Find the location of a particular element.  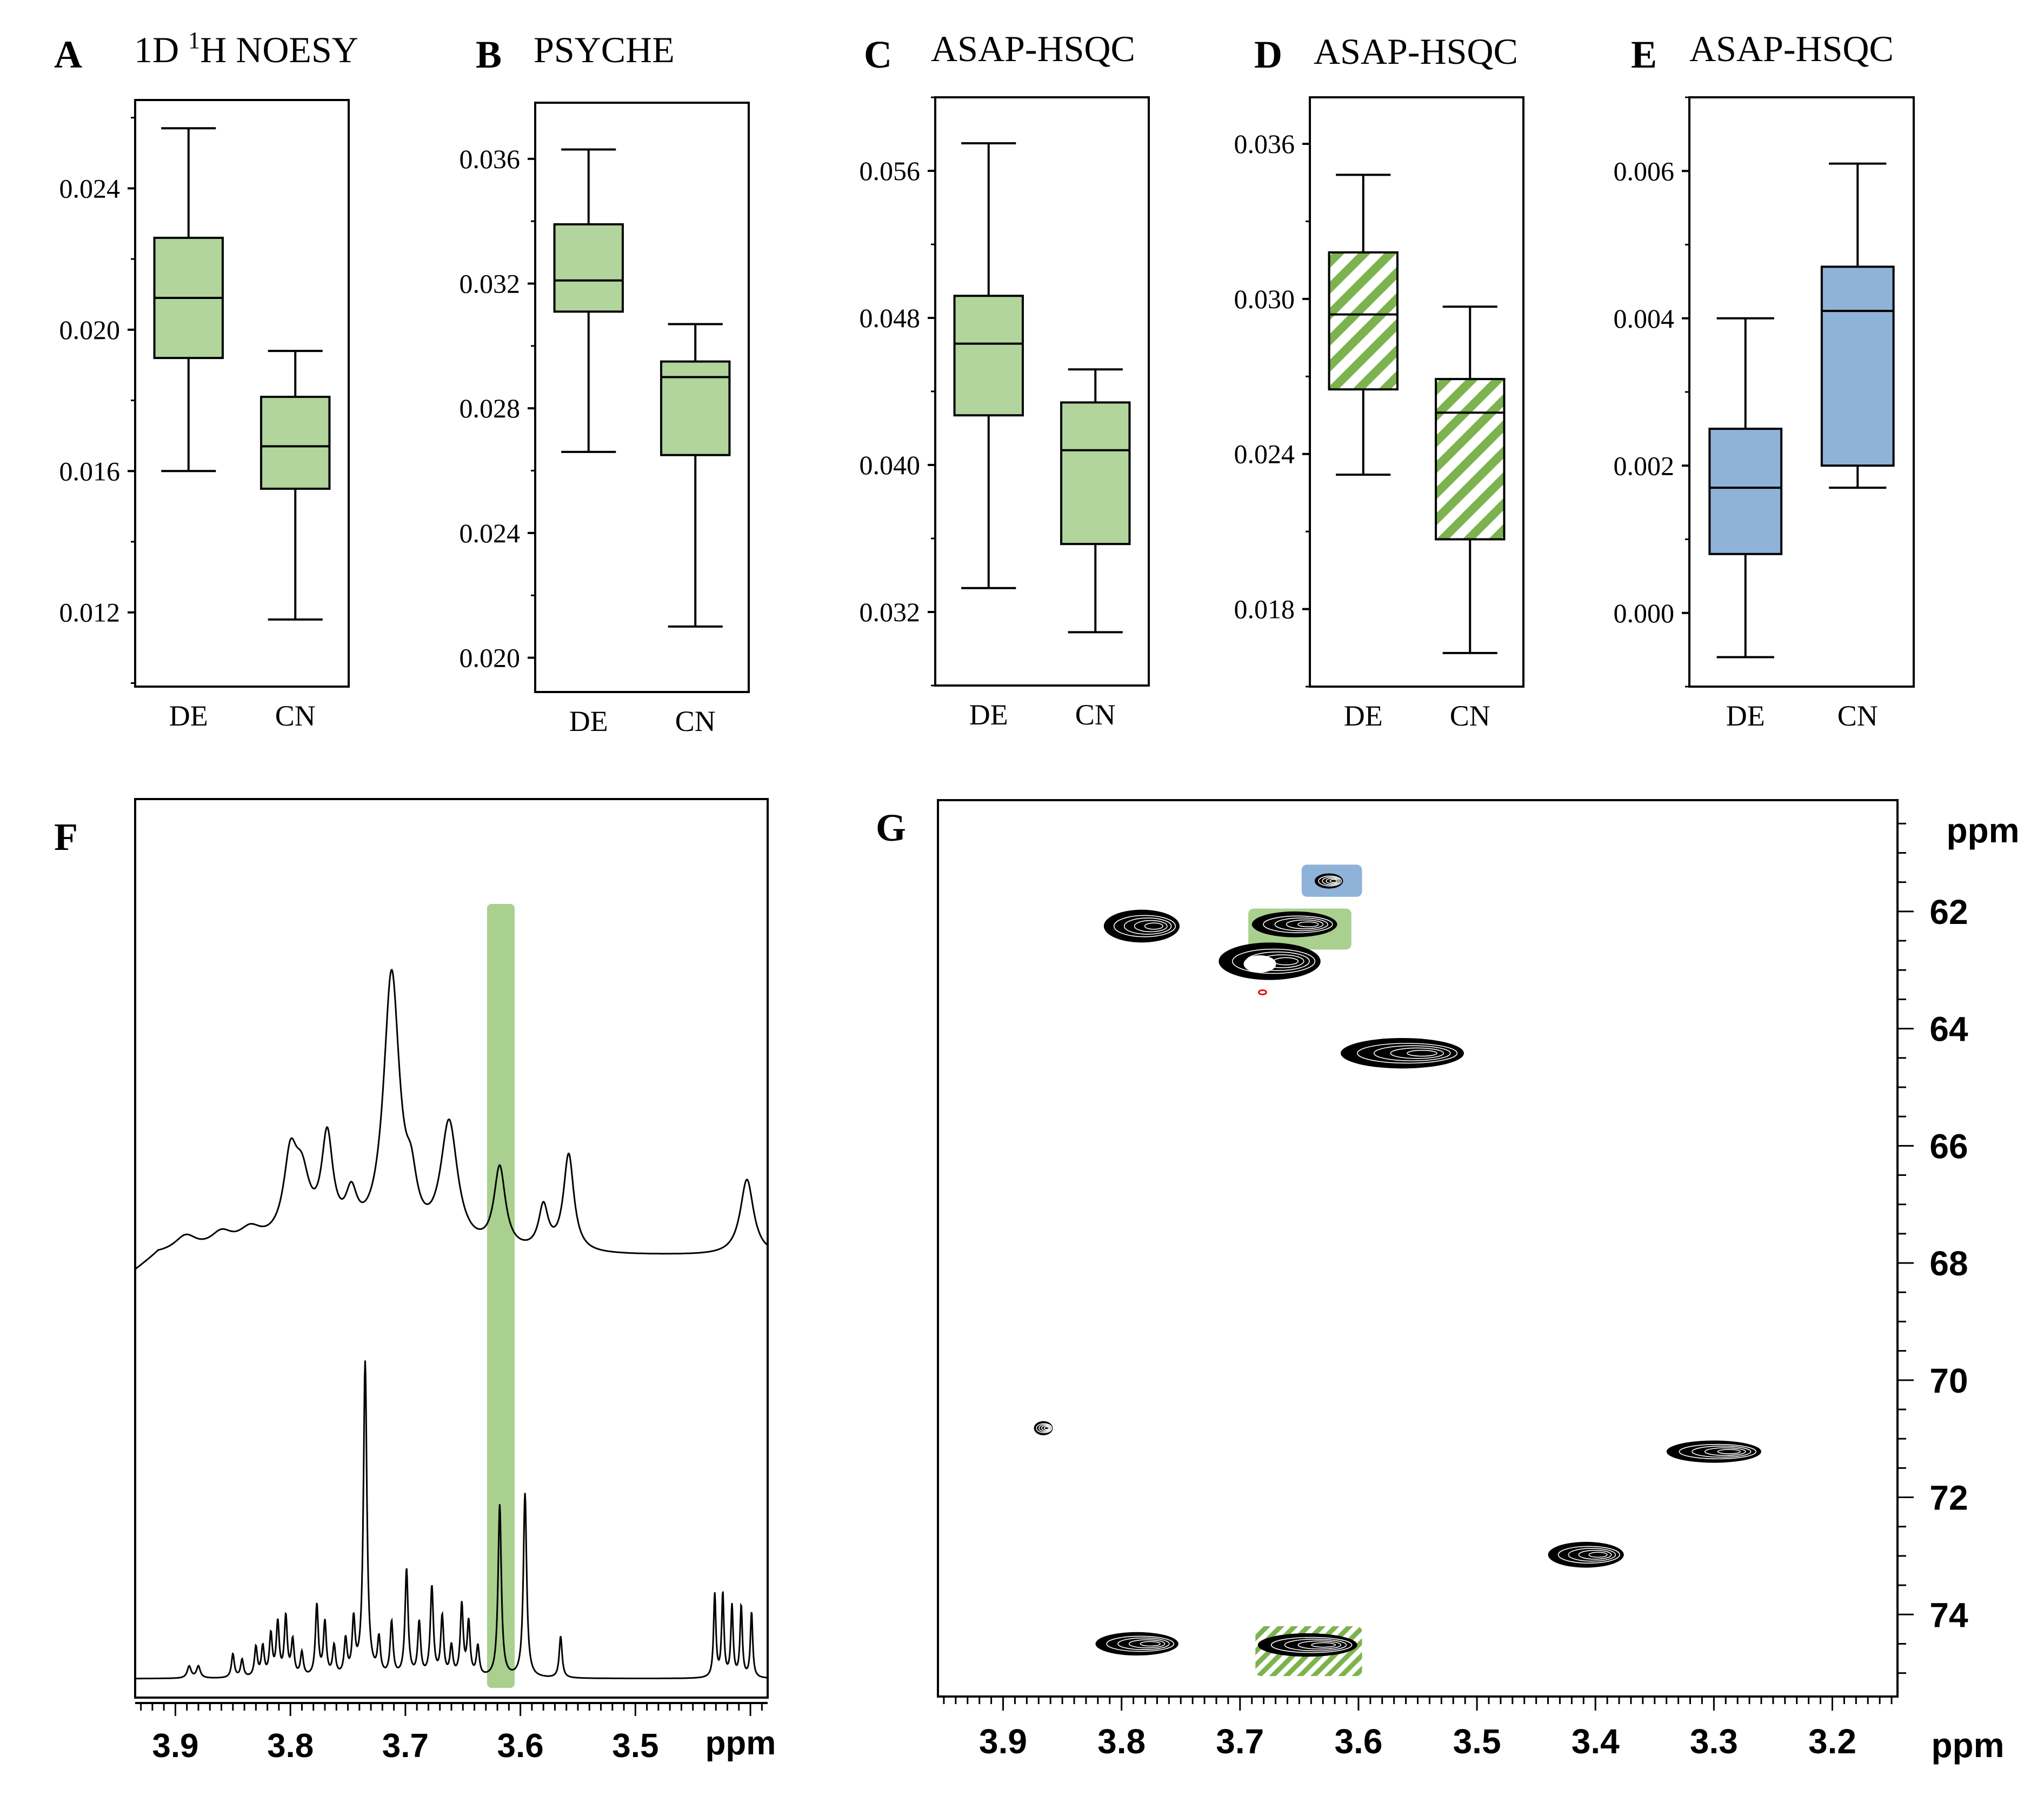

panel-d-frame is located at coordinates (1416, 392).